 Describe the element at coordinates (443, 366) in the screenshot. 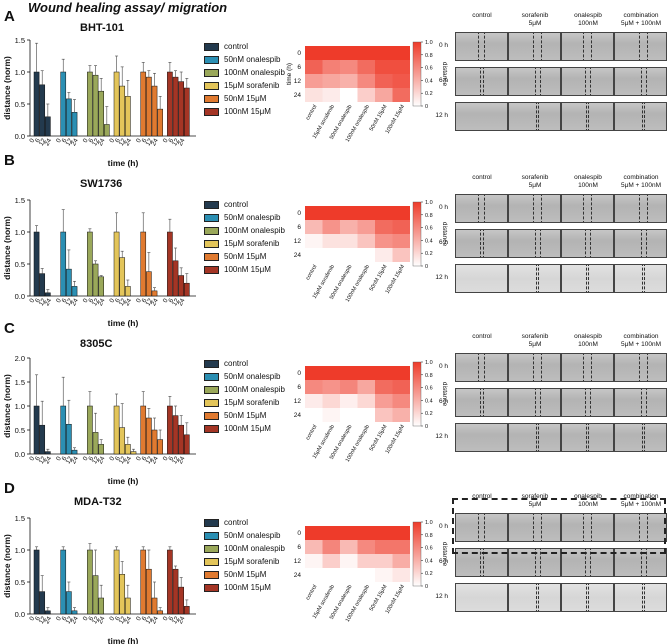

I see `microscopy-row-label: 0 h` at that location.